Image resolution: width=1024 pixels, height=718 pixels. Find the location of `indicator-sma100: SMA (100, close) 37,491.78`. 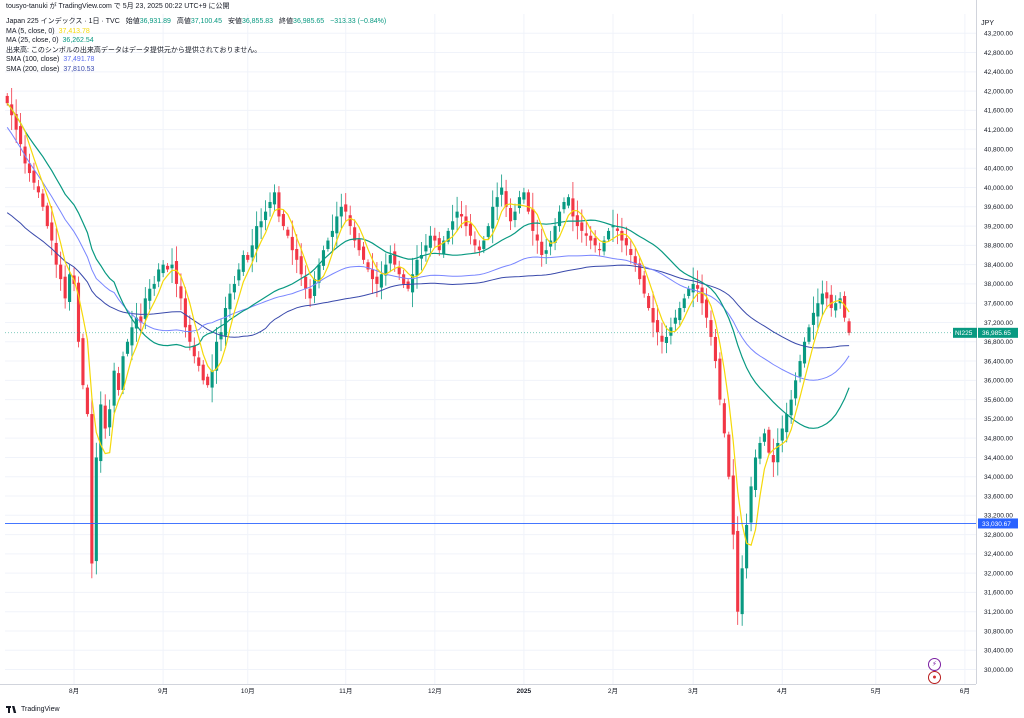

indicator-sma100: SMA (100, close) 37,491.78 is located at coordinates (196, 61).